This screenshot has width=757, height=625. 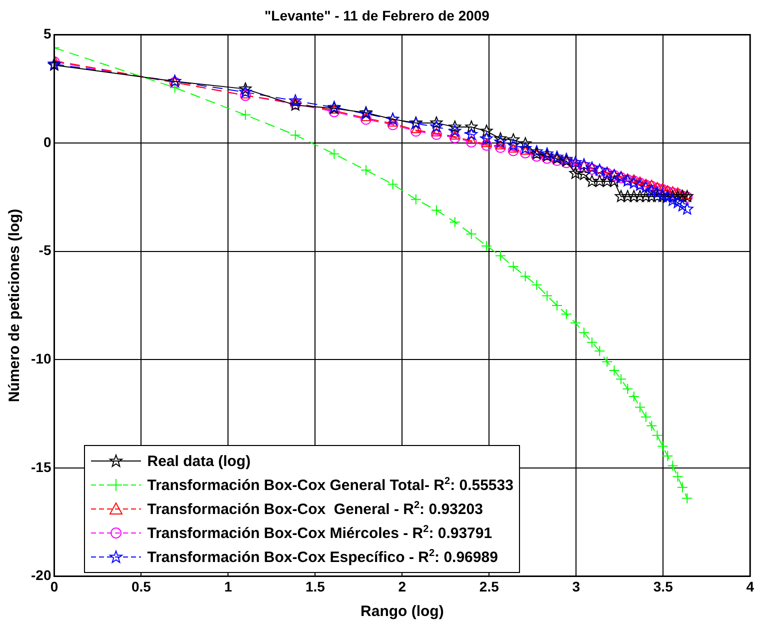 I want to click on y-tick-label: 5, so click(x=47, y=34).